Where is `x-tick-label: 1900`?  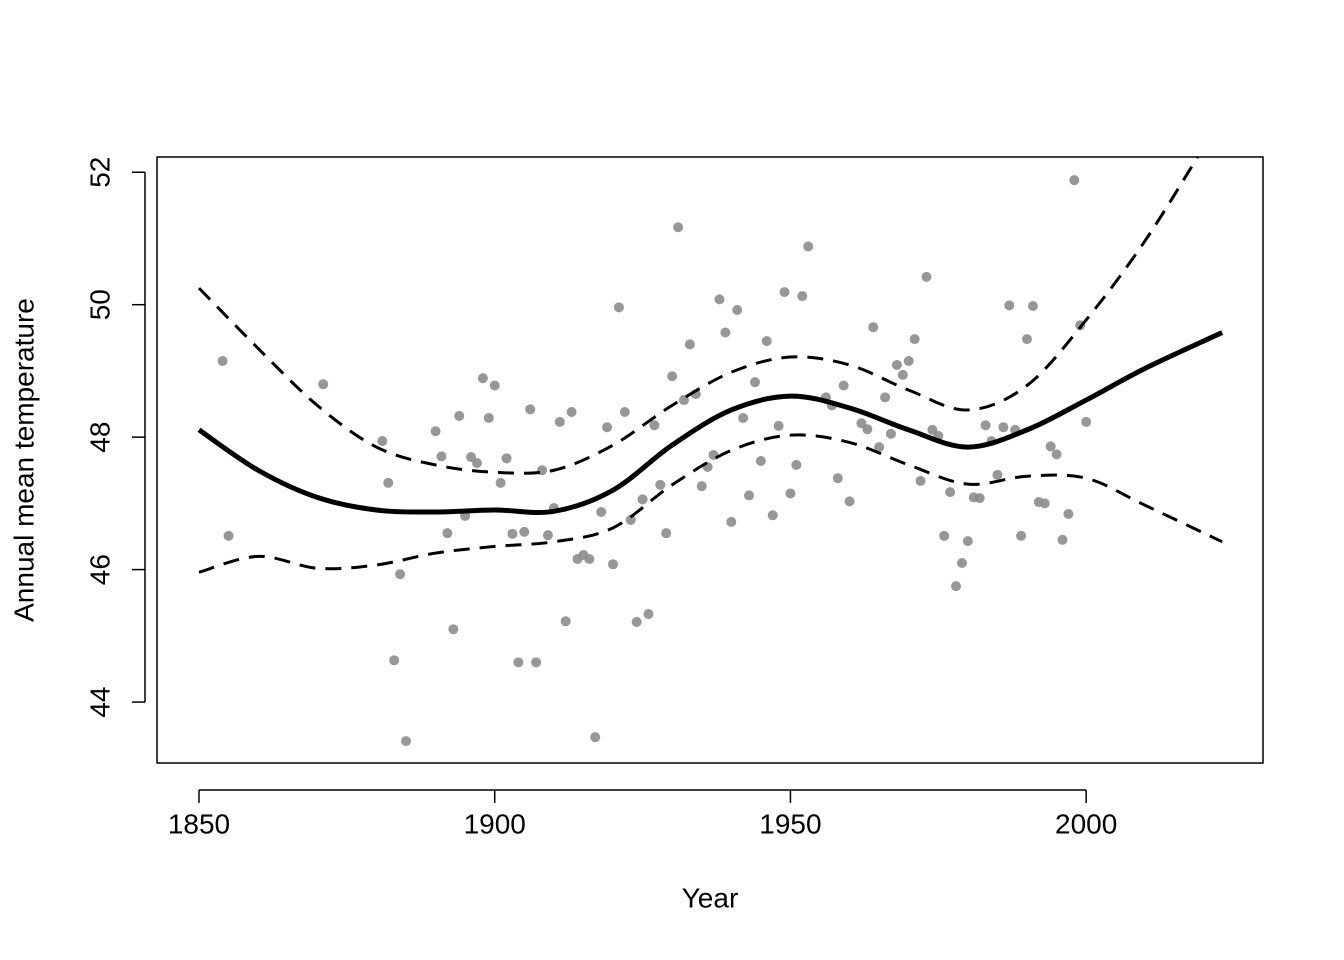
x-tick-label: 1900 is located at coordinates (495, 823).